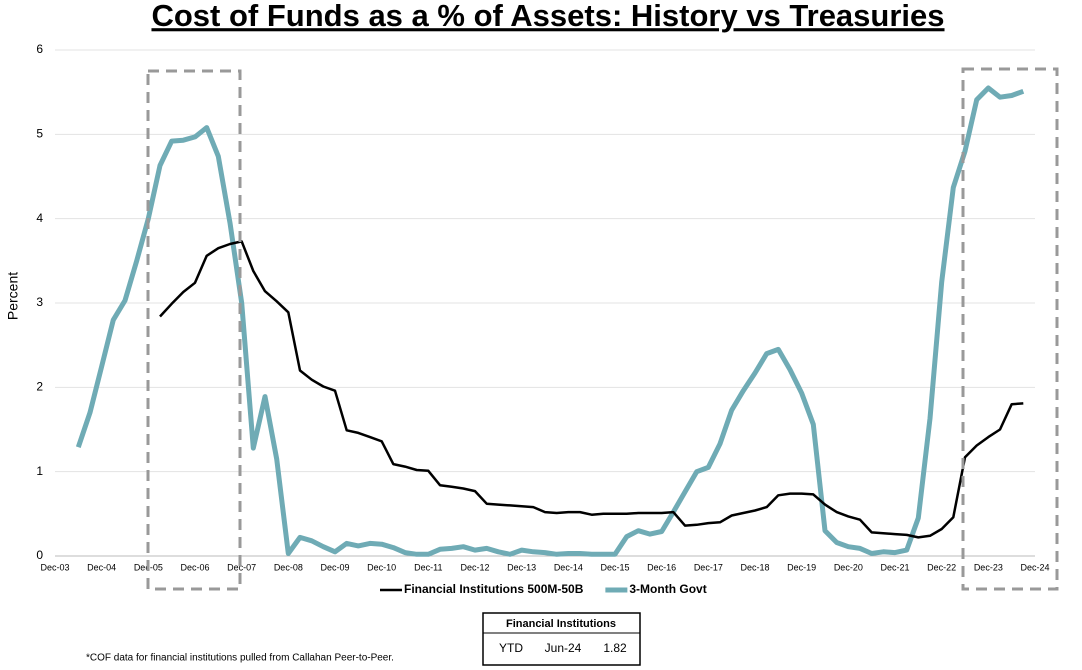 The width and height of the screenshot is (1082, 670). Describe the element at coordinates (194, 567) in the screenshot. I see `x-tick-label: Dec-06` at that location.